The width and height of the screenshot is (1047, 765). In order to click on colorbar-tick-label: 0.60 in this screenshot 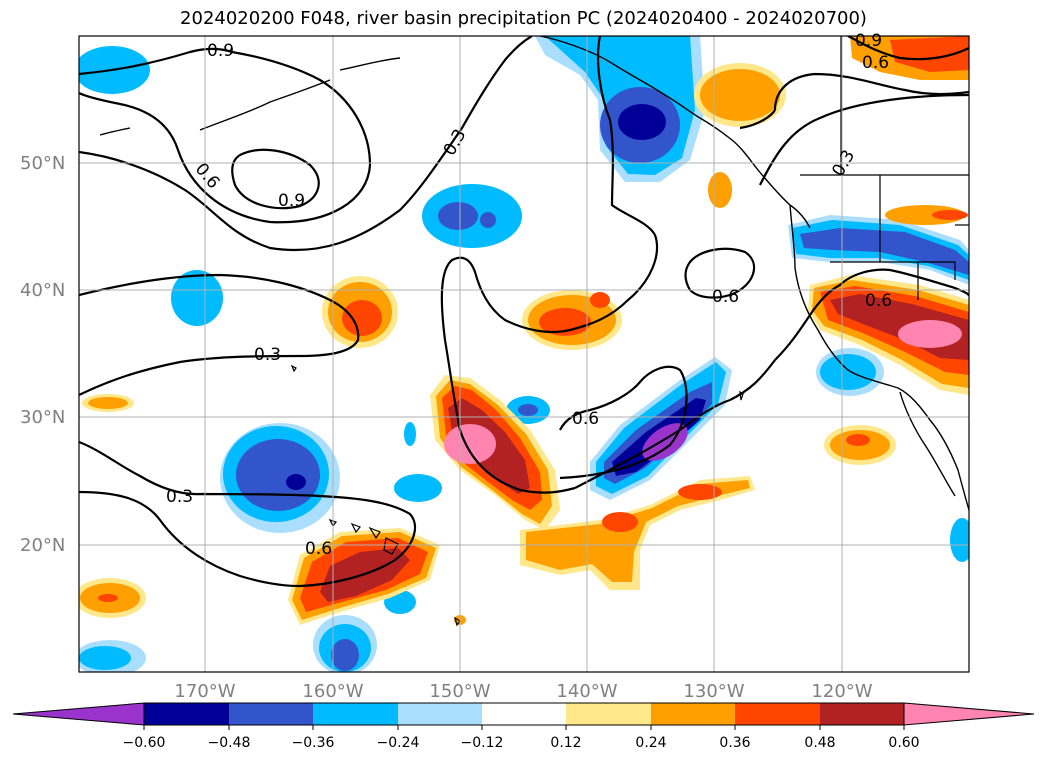, I will do `click(903, 743)`.